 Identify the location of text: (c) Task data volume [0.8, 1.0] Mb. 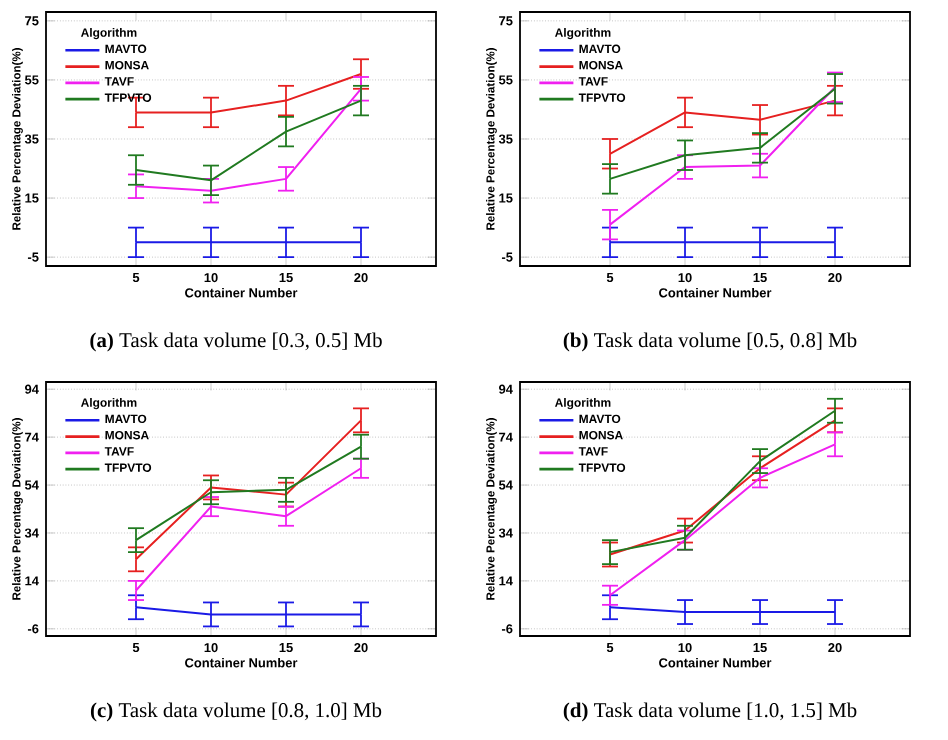
(236, 712).